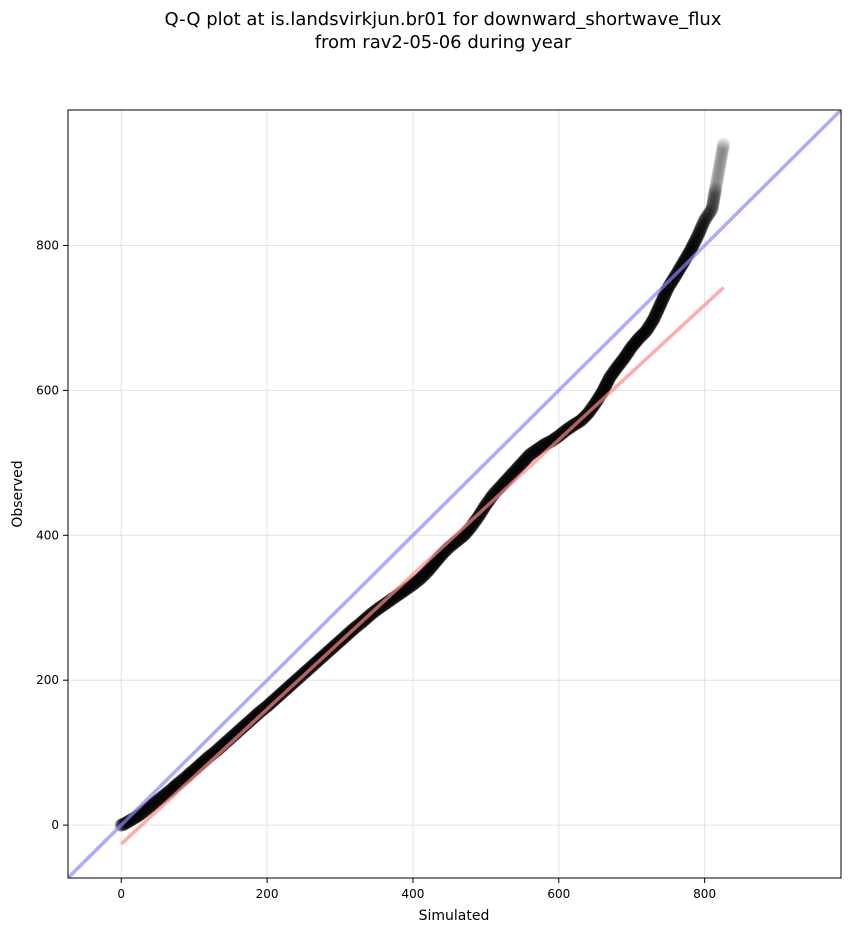 The height and width of the screenshot is (934, 851). Describe the element at coordinates (52, 535) in the screenshot. I see `y-axis-ticks: 0 200 400 600 800` at that location.